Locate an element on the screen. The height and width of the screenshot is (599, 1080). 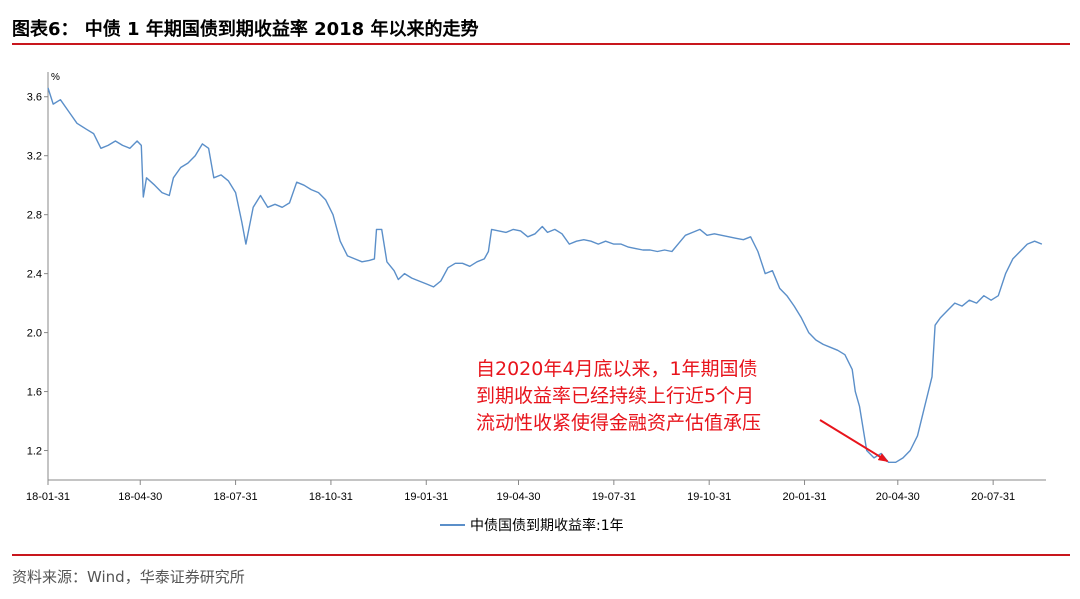
x-tick-label: 19-10-31 is located at coordinates (709, 497).